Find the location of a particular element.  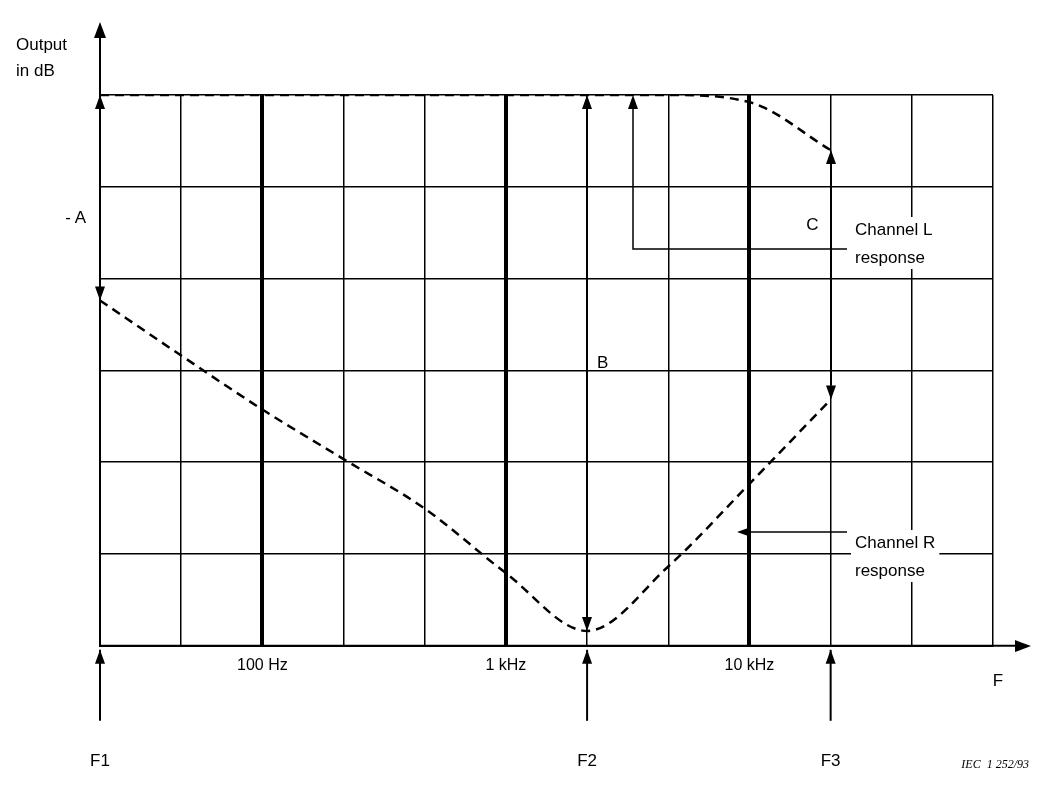

text: F2 is located at coordinates (587, 760).